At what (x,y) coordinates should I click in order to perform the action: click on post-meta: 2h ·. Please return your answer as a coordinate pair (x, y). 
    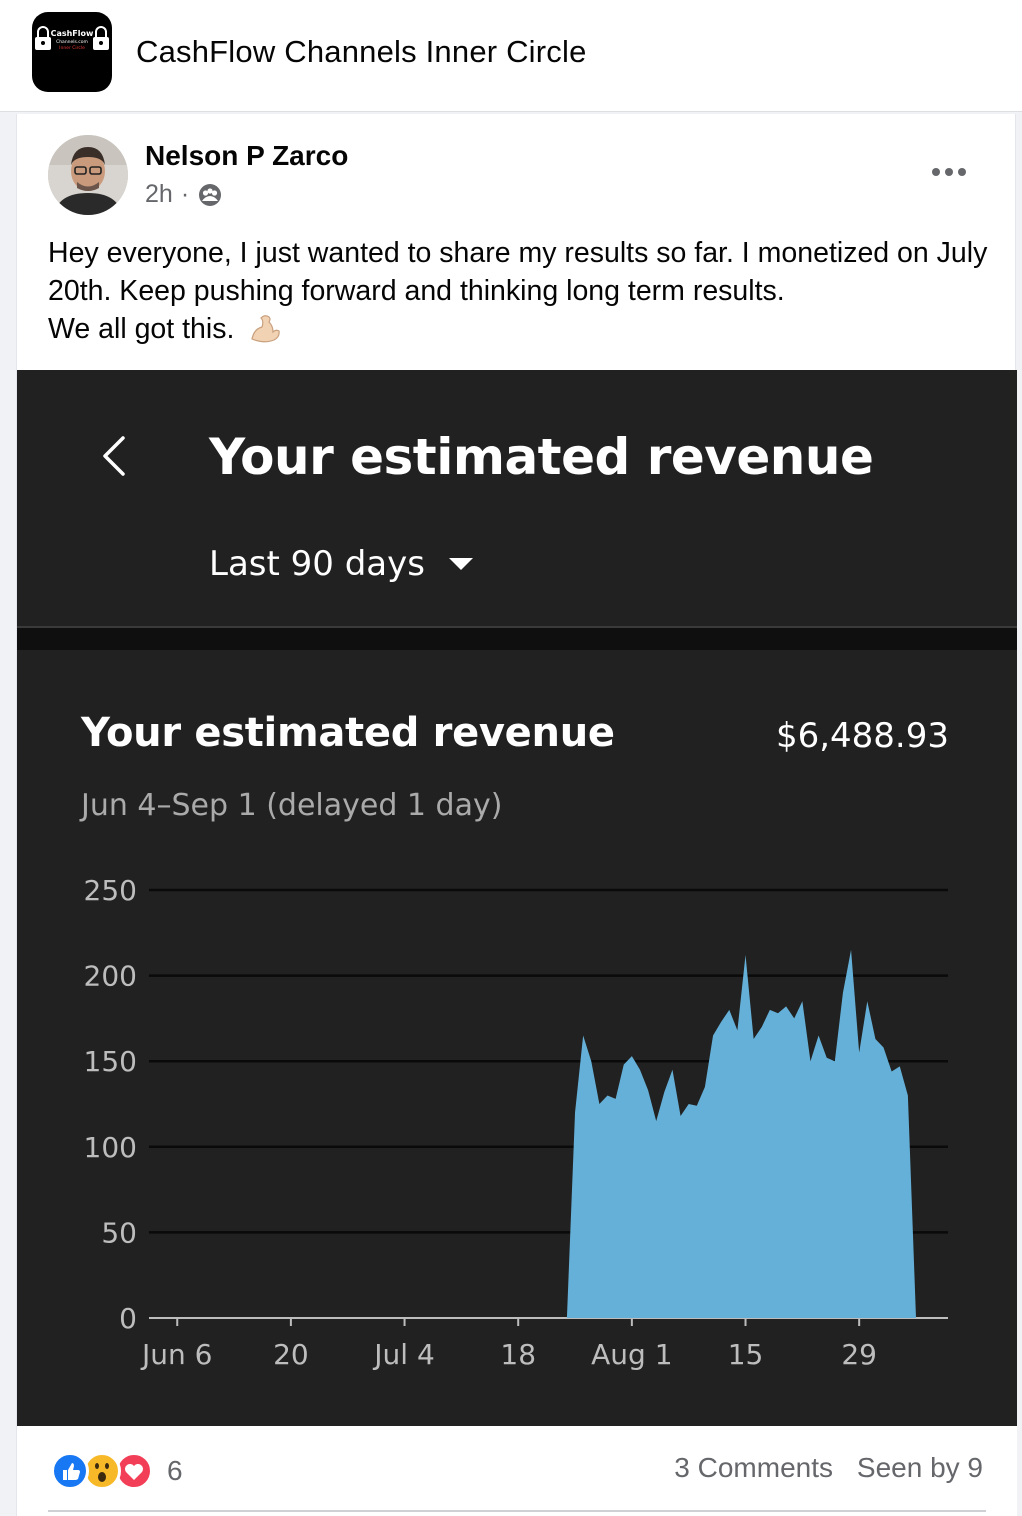
    Looking at the image, I should click on (184, 194).